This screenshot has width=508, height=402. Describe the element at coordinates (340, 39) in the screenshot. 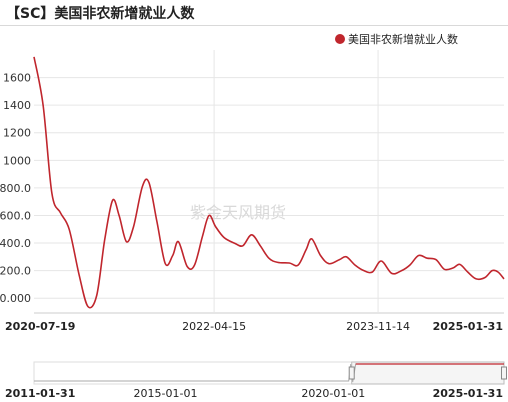

I see `legend-marker` at that location.